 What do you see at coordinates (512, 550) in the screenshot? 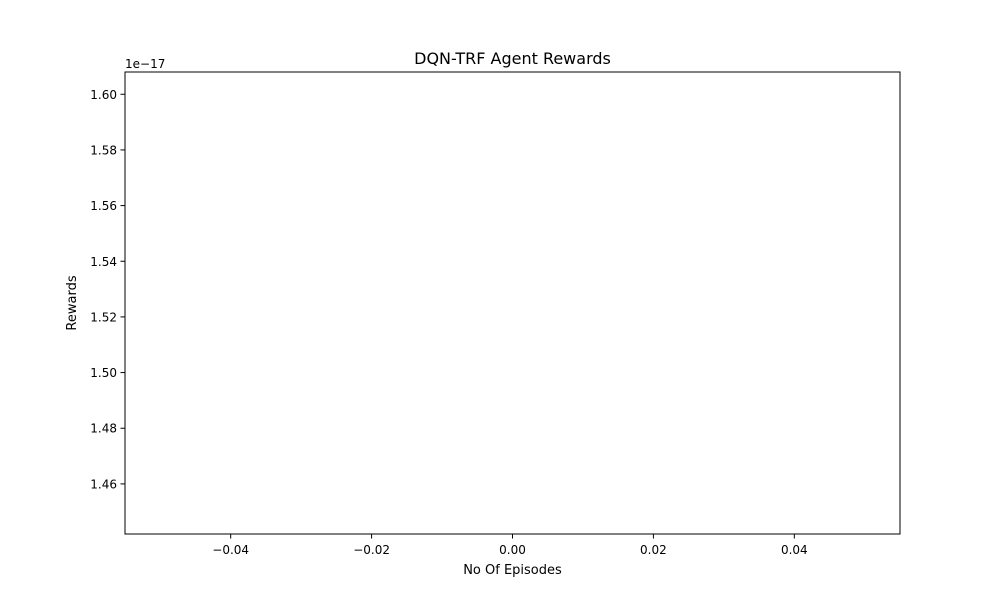
I see `x-tick-label: 0.00` at bounding box center [512, 550].